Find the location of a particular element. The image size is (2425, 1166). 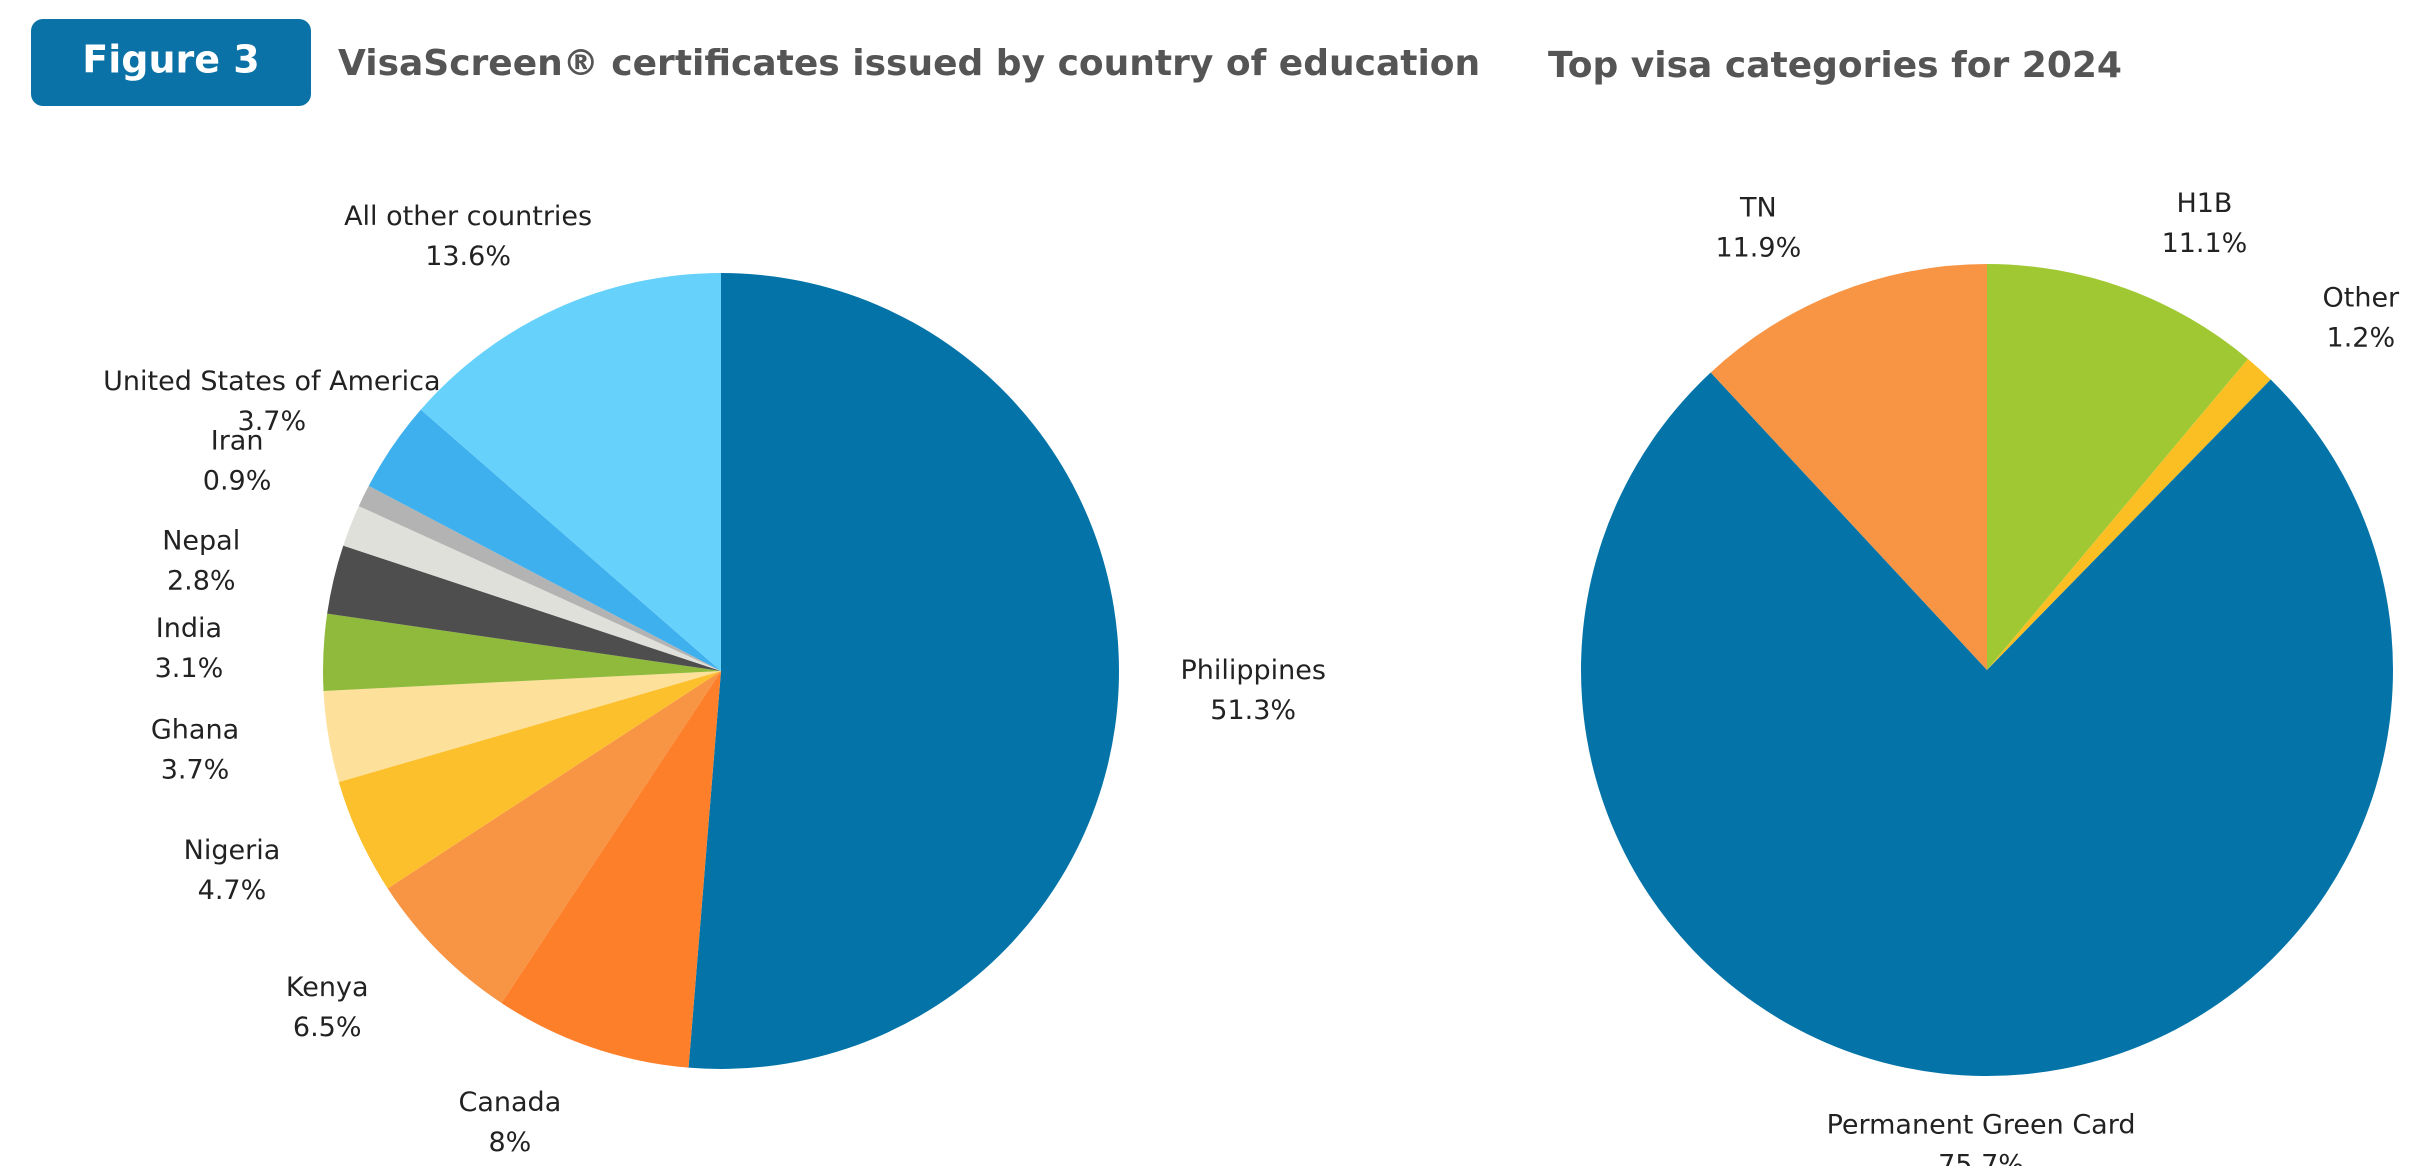

slice-label: Kenya is located at coordinates (327, 987).